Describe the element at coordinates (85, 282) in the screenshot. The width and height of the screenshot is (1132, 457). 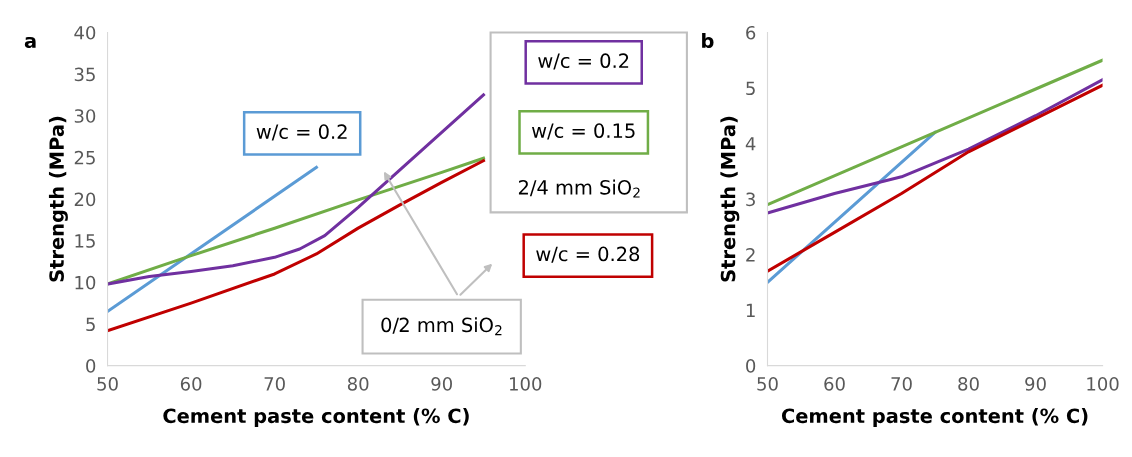
I see `y-tick-label: 10` at that location.